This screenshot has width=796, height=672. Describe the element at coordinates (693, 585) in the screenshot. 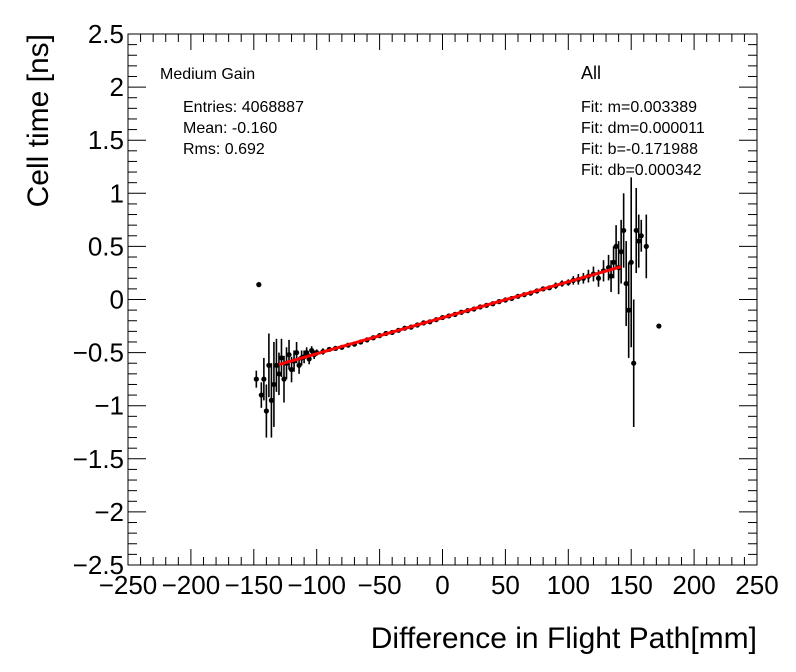

I see `x-tick-label: 200` at that location.